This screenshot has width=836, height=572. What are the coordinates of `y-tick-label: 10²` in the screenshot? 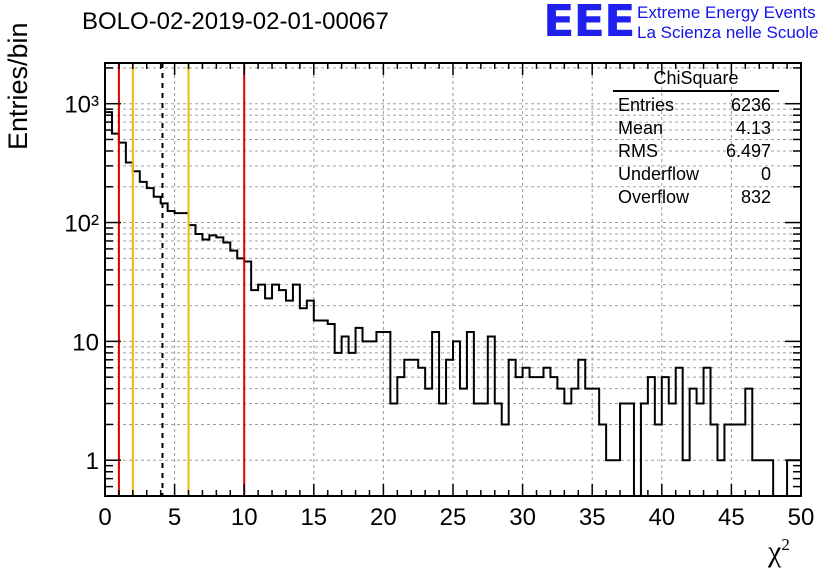 It's located at (81, 224).